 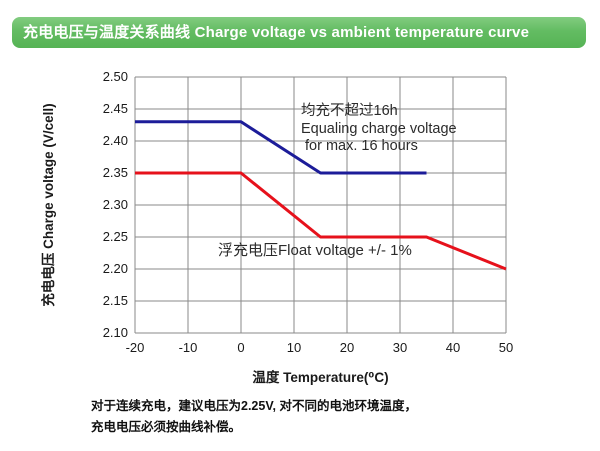 What do you see at coordinates (453, 347) in the screenshot?
I see `x-tick-label: 40` at bounding box center [453, 347].